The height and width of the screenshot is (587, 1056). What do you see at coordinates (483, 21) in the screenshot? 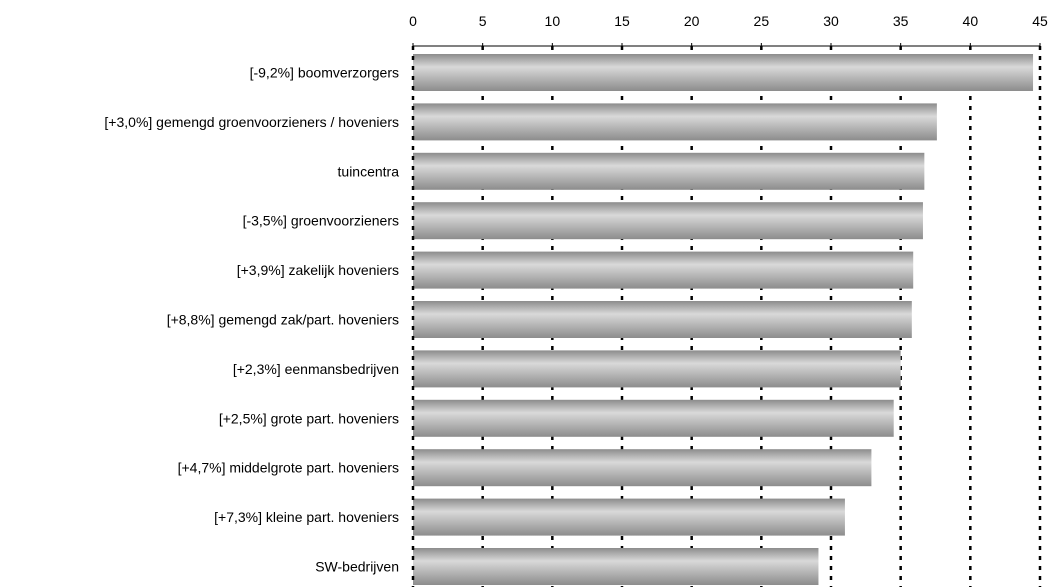
I see `x-tick-label-1: 5` at bounding box center [483, 21].